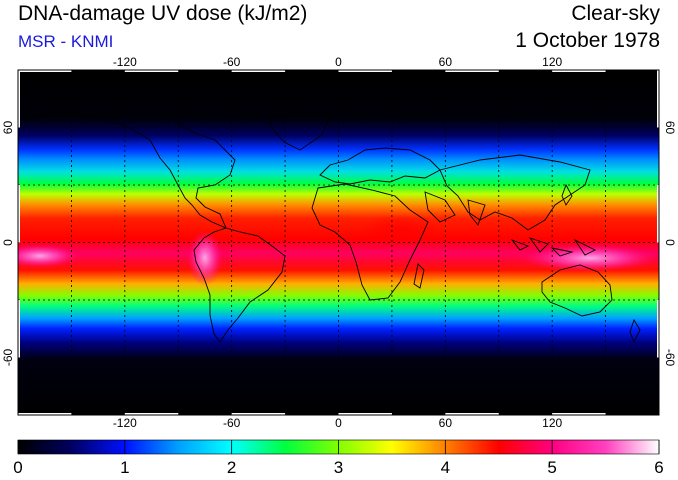  What do you see at coordinates (552, 467) in the screenshot?
I see `colorbar-label: 5` at bounding box center [552, 467].